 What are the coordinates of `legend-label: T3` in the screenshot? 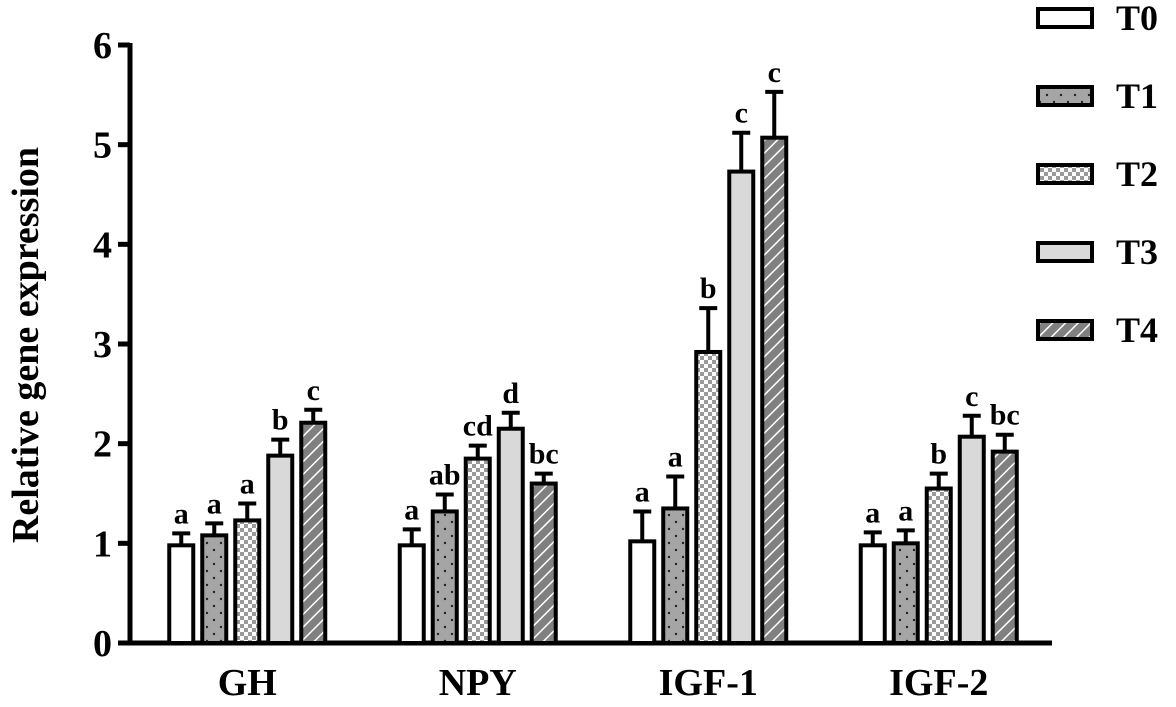 It's located at (1137, 252).